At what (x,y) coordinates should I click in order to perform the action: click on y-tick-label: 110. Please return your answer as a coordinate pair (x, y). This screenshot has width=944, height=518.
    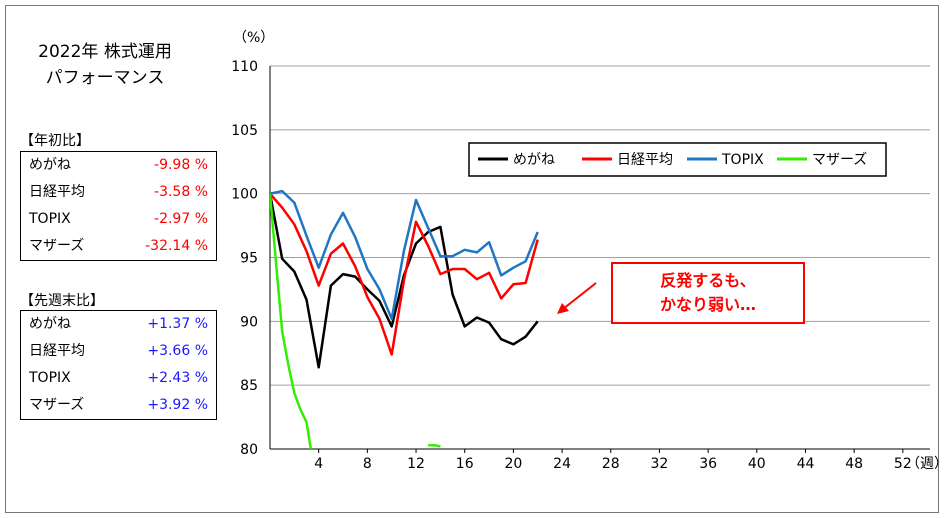
    Looking at the image, I should click on (244, 67).